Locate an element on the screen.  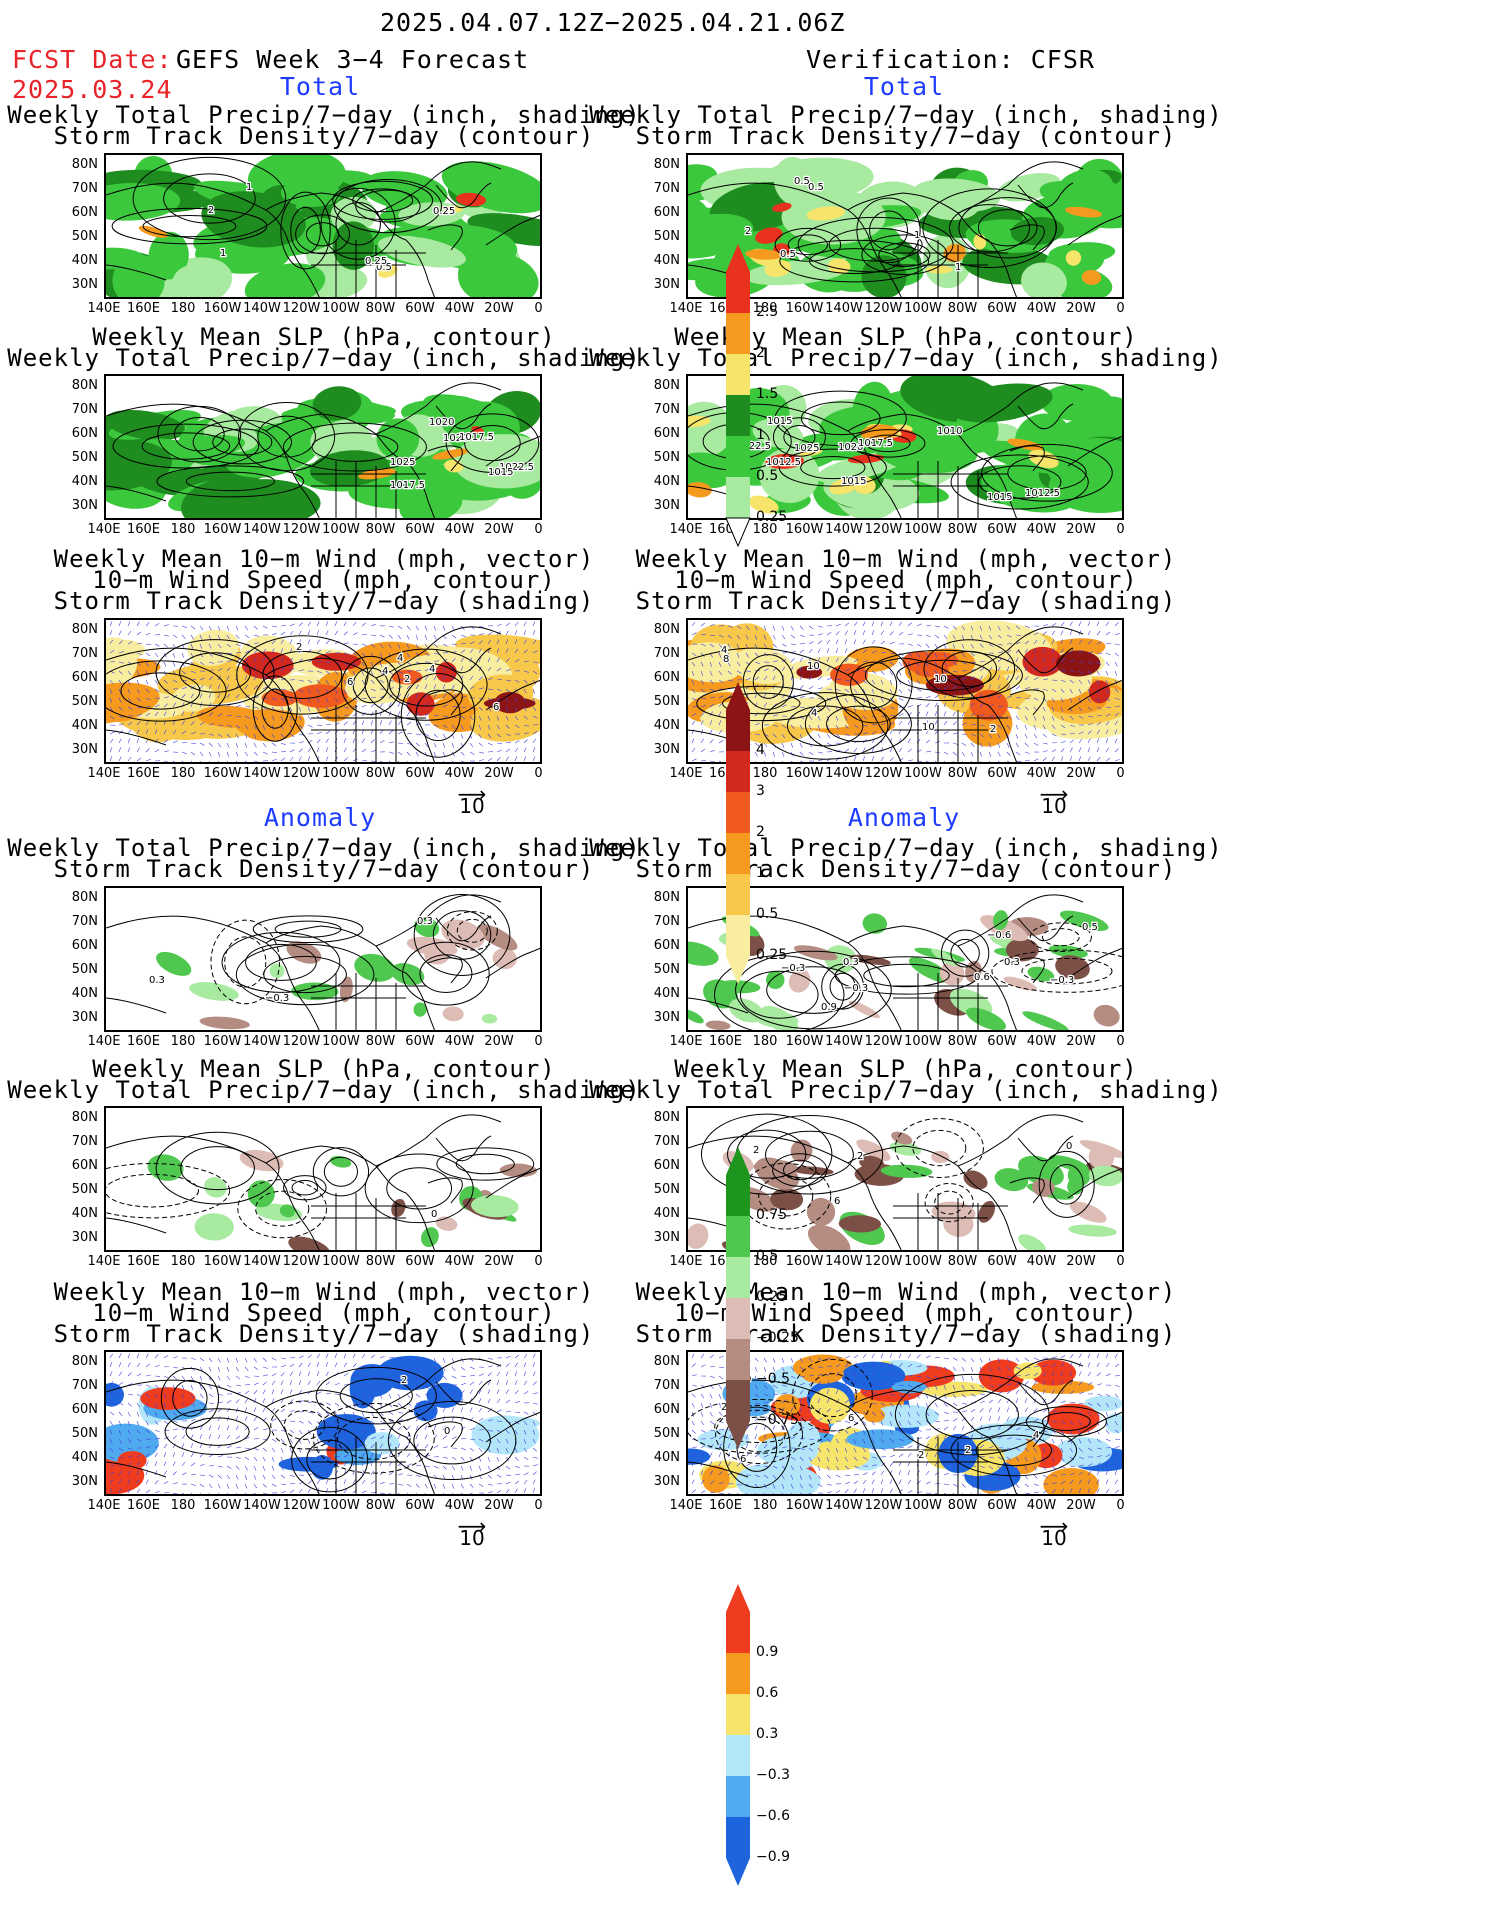
latitude-tick-label: 70N is located at coordinates (84, 653).